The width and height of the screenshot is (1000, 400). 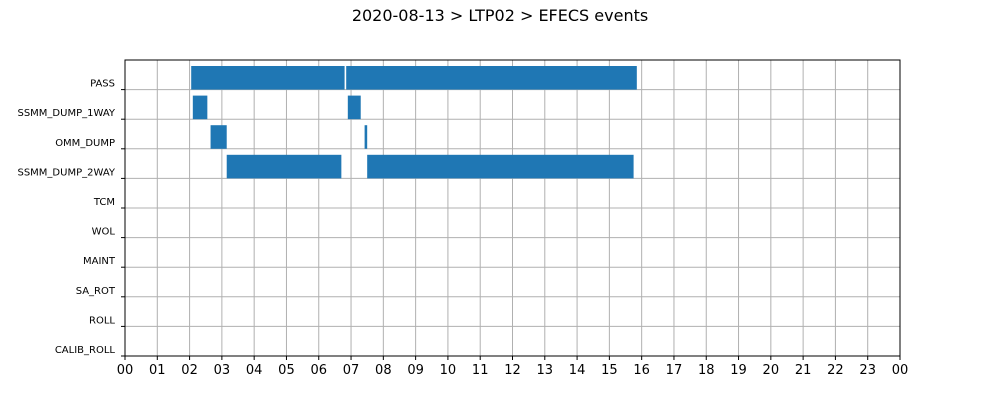 What do you see at coordinates (415, 370) in the screenshot?
I see `x-tick-label: 09` at bounding box center [415, 370].